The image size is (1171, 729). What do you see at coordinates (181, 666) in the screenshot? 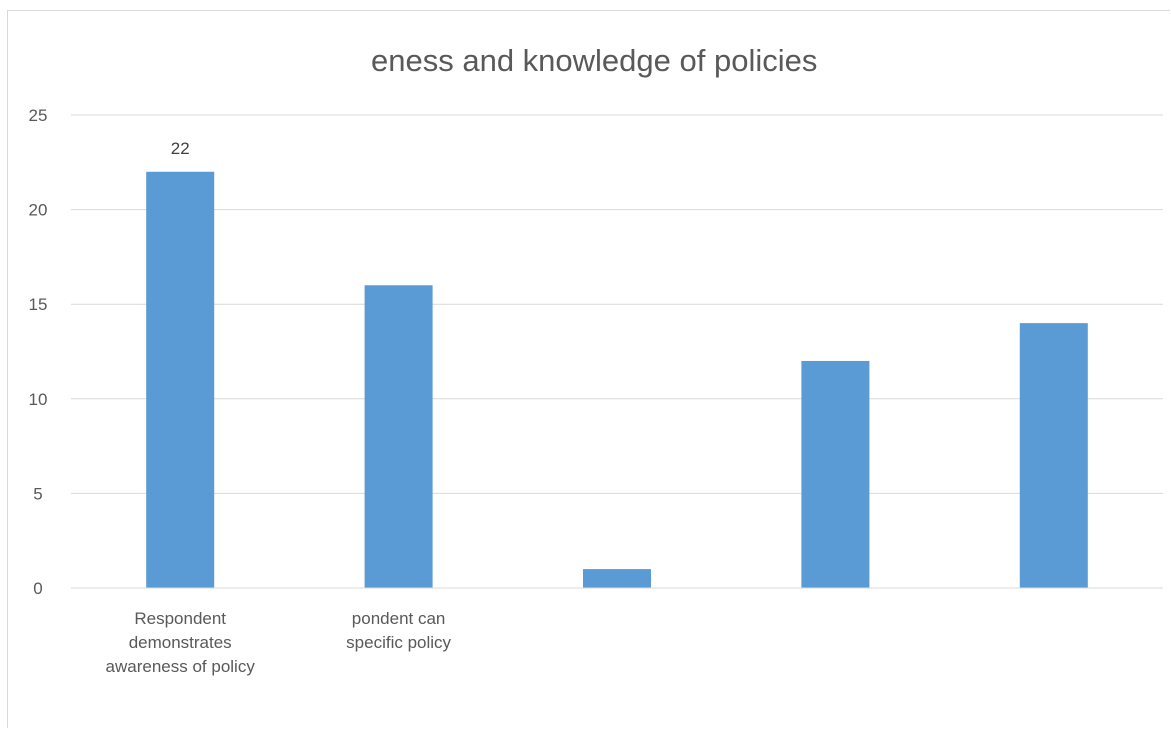
I see `category-label: awareness of policy` at bounding box center [181, 666].